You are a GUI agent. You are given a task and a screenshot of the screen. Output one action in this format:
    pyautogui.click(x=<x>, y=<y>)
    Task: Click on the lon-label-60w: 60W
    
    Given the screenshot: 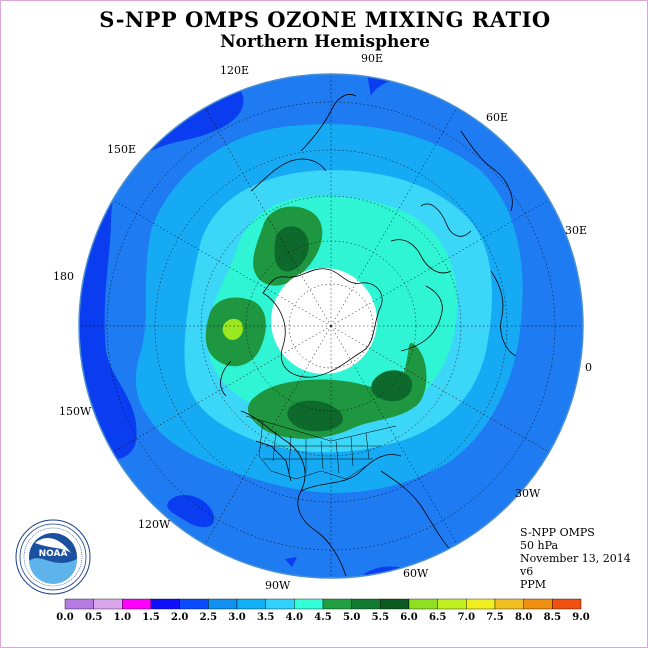 What is the action you would take?
    pyautogui.click(x=416, y=573)
    